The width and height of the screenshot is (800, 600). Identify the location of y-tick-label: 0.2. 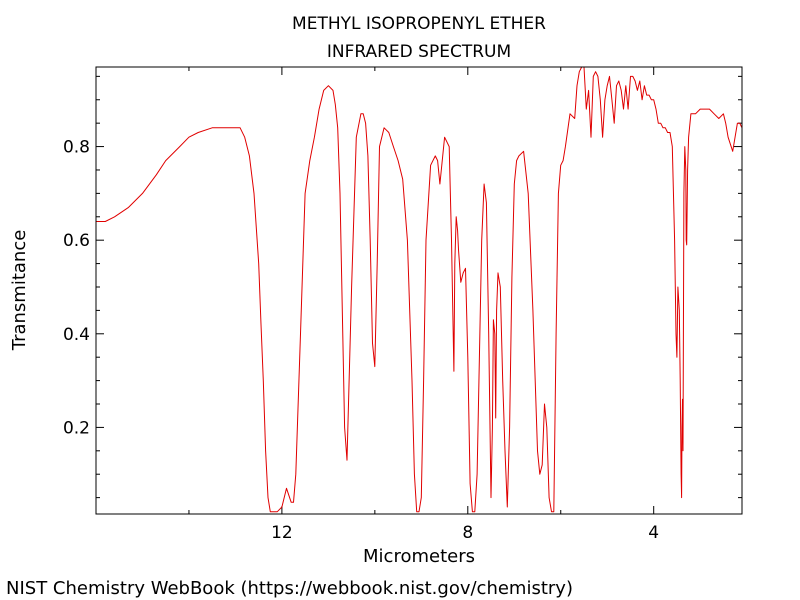
(76, 428).